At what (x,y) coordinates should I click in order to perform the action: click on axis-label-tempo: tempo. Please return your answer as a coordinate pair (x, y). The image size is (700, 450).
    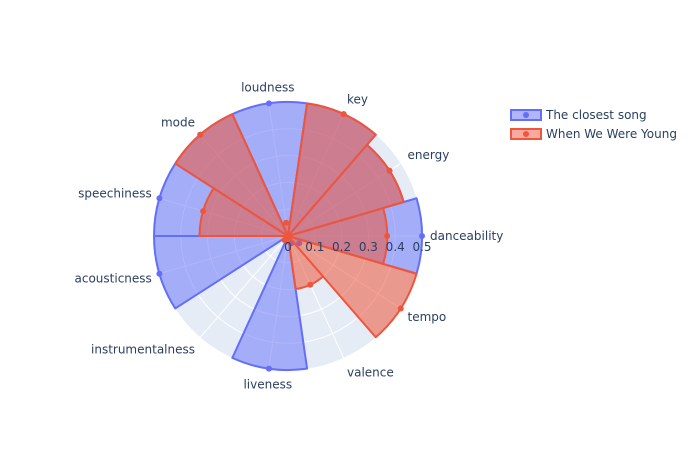
    Looking at the image, I should click on (427, 317).